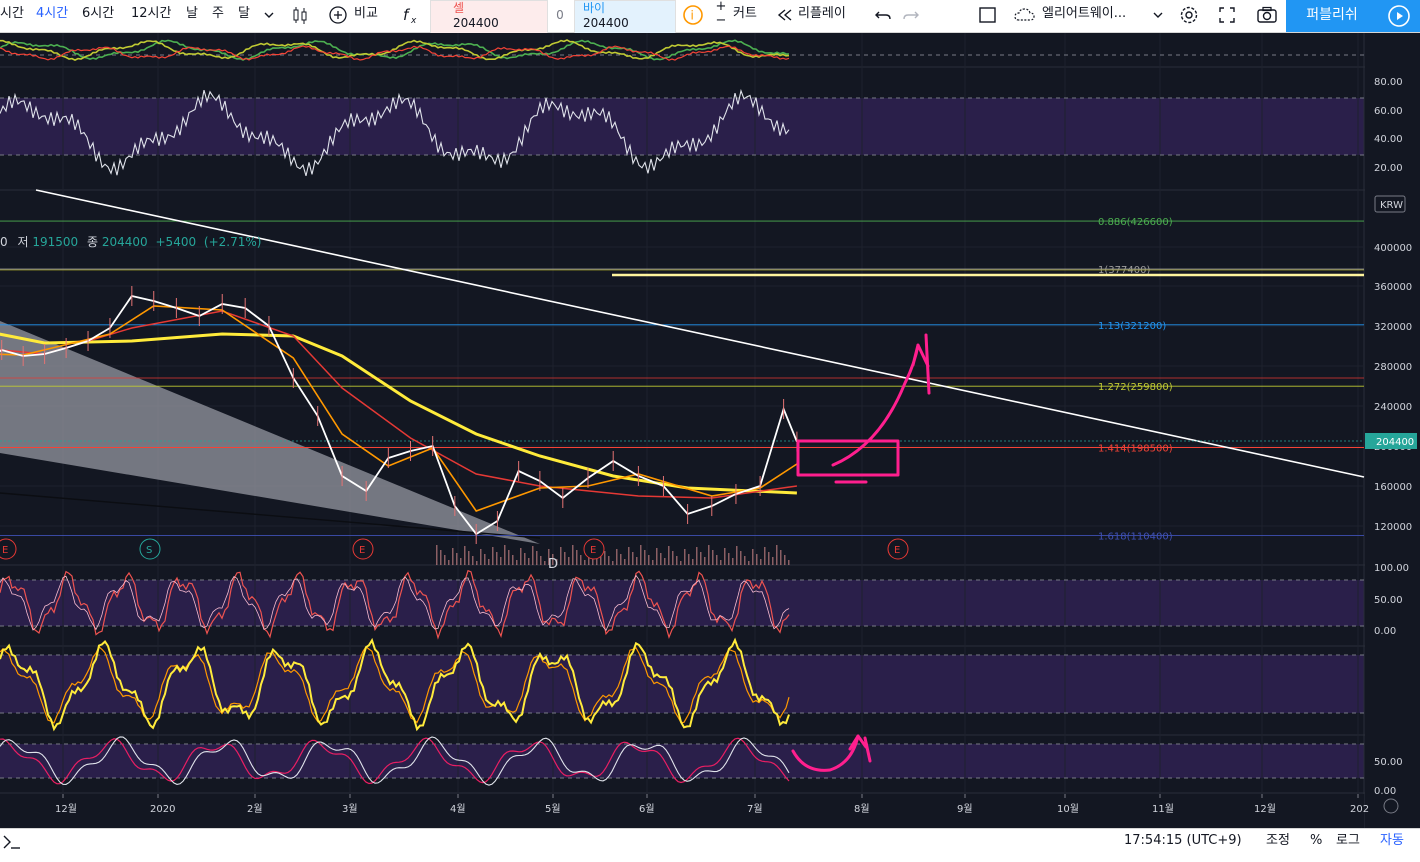  Describe the element at coordinates (1395, 442) in the screenshot. I see `last-price-label: 204400` at that location.